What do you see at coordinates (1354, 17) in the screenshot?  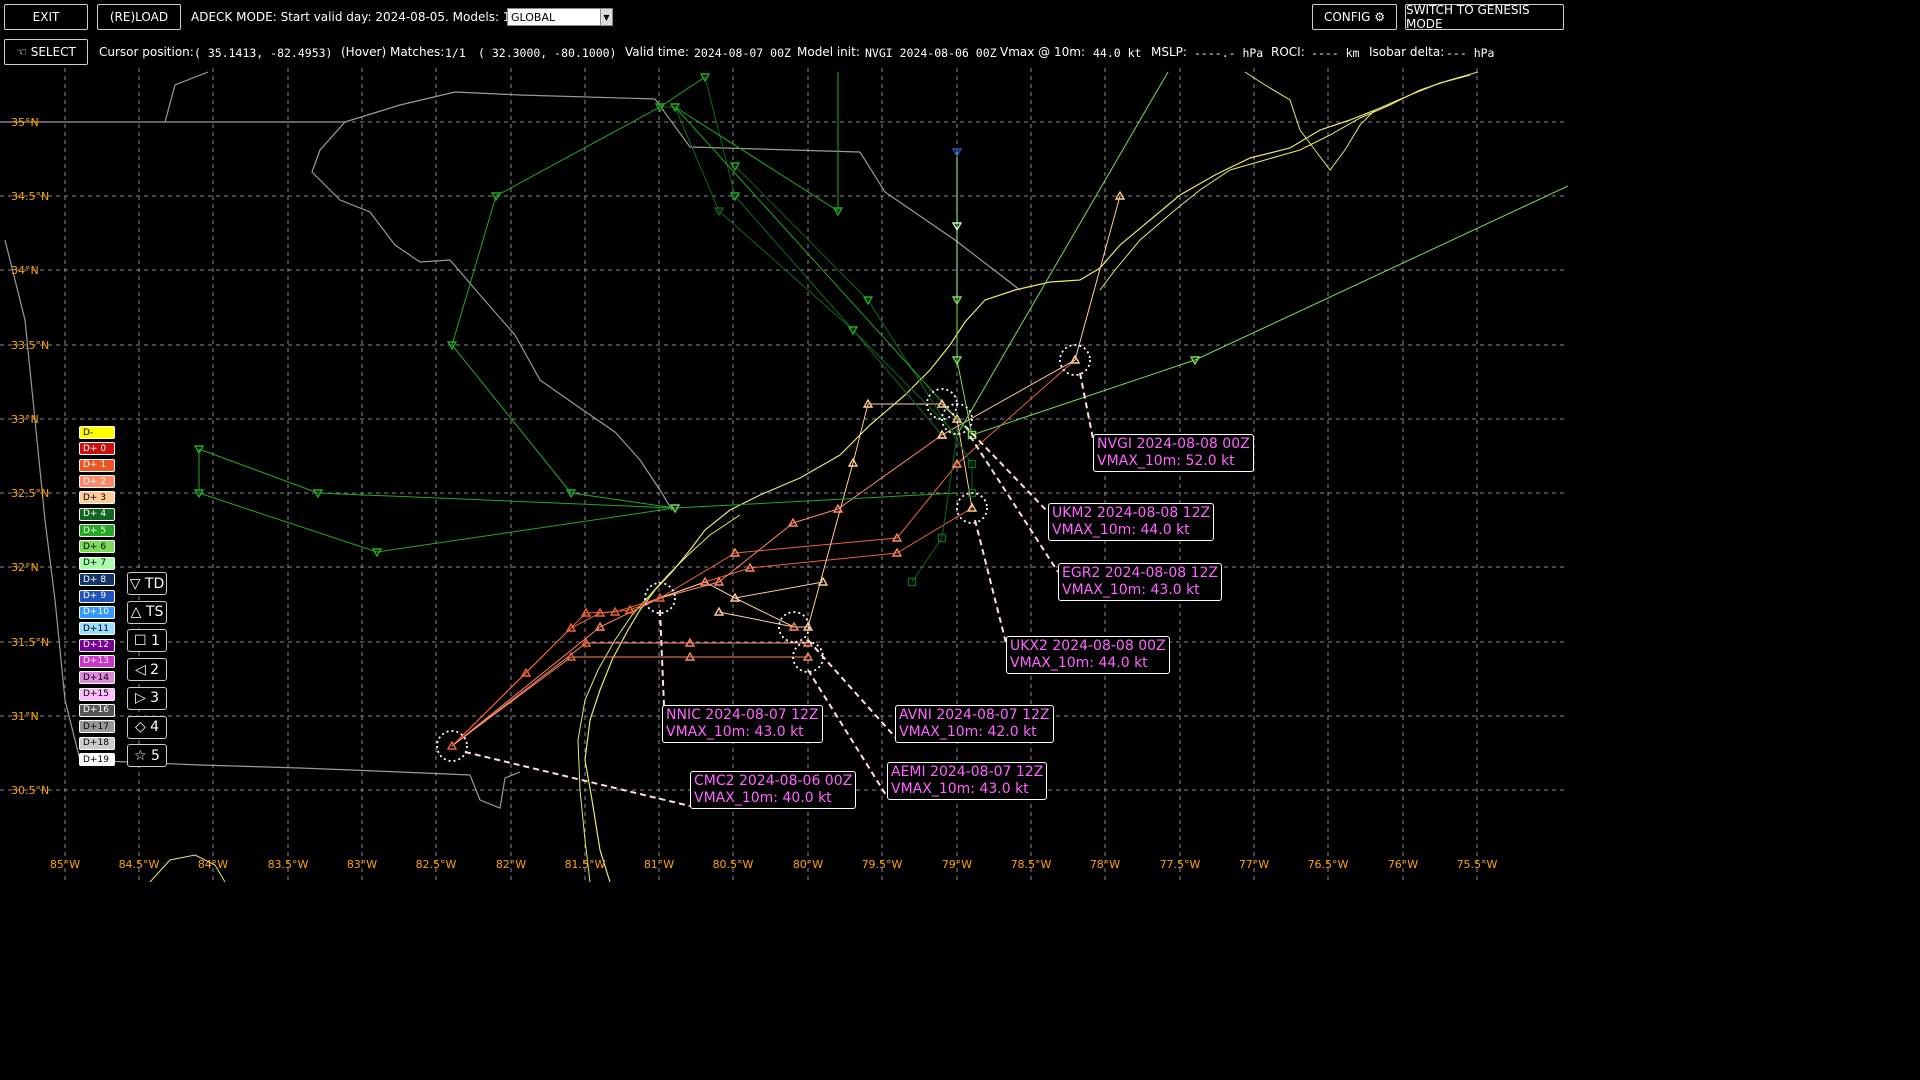 I see `config-button: CONFIG ⚙` at bounding box center [1354, 17].